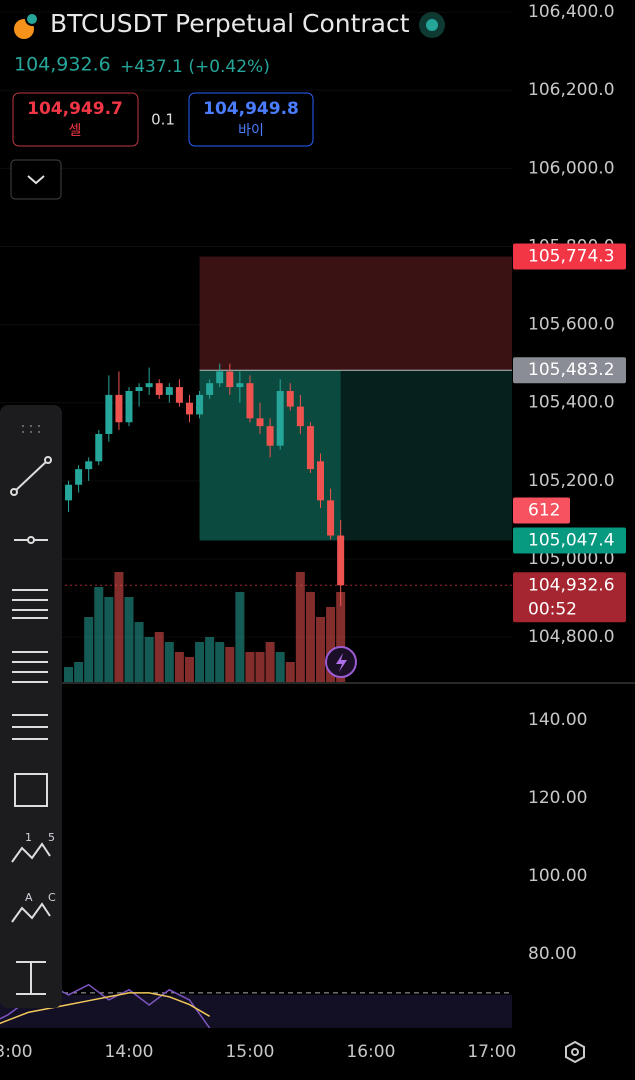 Image resolution: width=635 pixels, height=1080 pixels. Describe the element at coordinates (370, 1052) in the screenshot. I see `x-tick-label: 16:00` at that location.